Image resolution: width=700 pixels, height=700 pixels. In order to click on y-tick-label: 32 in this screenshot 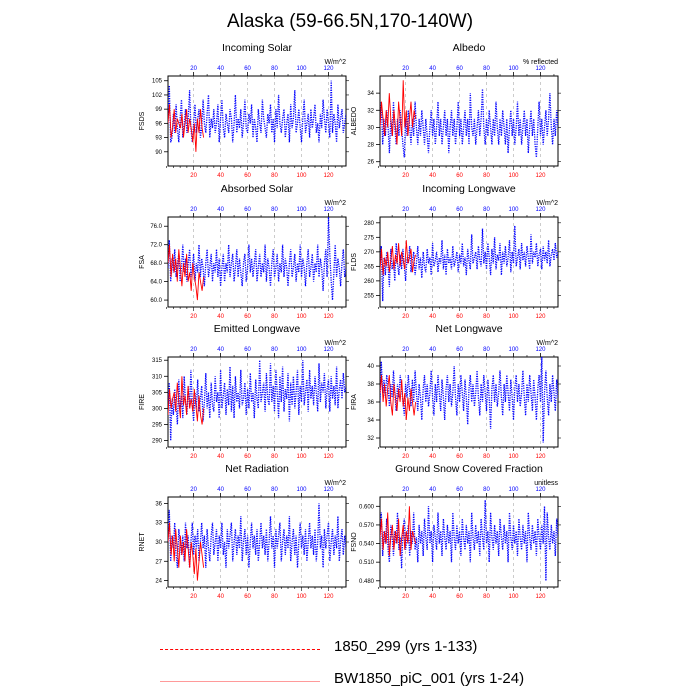, I will do `click(370, 439)`.